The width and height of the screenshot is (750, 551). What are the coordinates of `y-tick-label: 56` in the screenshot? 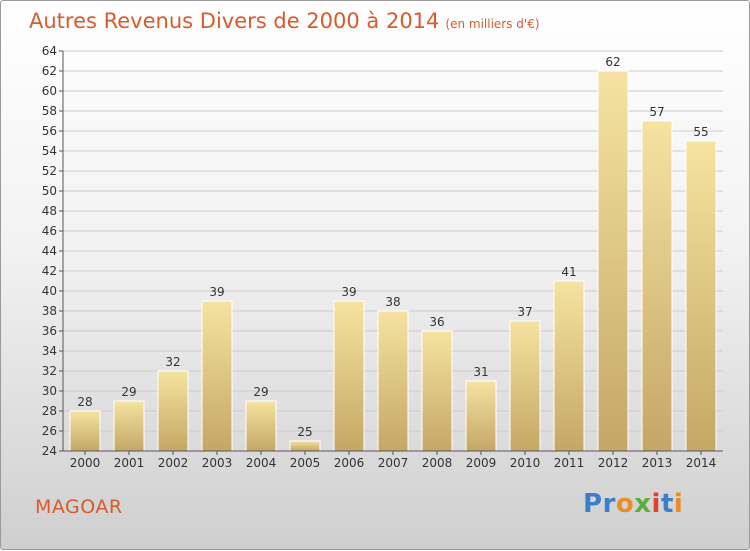 It's located at (49, 131).